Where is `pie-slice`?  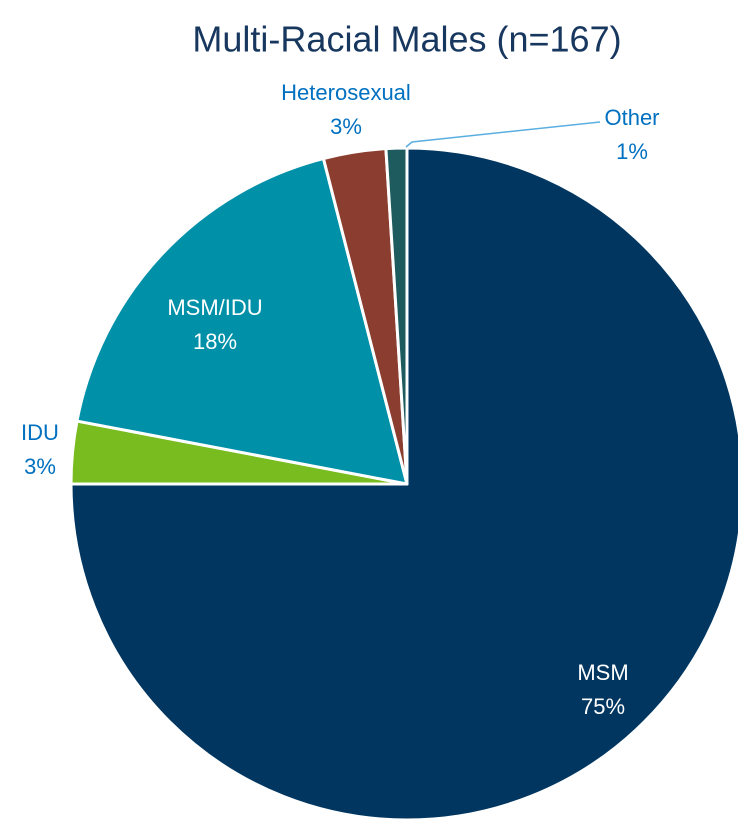
pie-slice is located at coordinates (396, 316).